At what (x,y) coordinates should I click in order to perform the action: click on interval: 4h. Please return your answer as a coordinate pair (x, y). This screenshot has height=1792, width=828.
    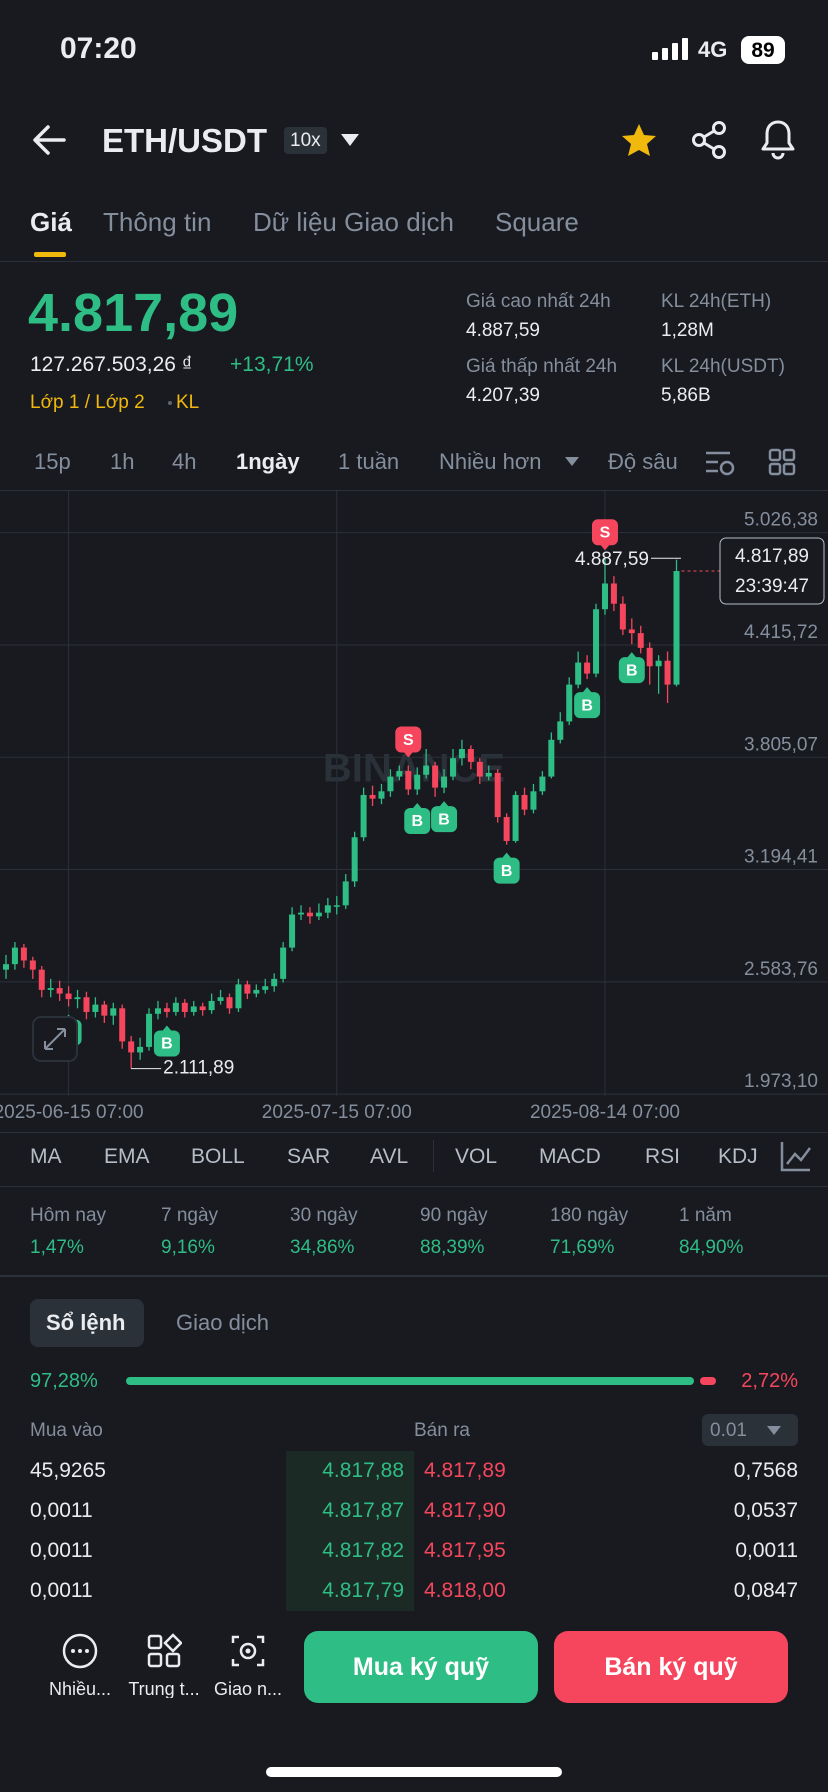
    Looking at the image, I should click on (184, 461).